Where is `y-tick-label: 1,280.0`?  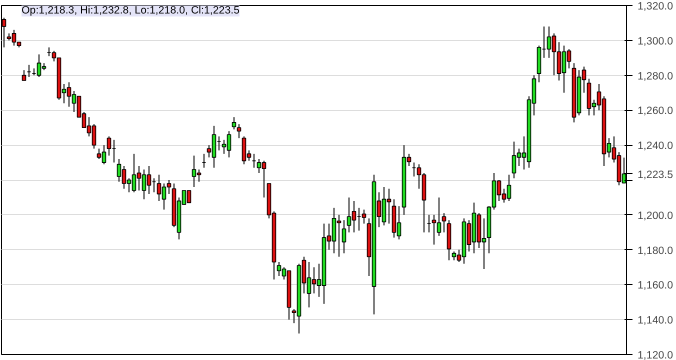
y-tick-label: 1,280.0 is located at coordinates (656, 76).